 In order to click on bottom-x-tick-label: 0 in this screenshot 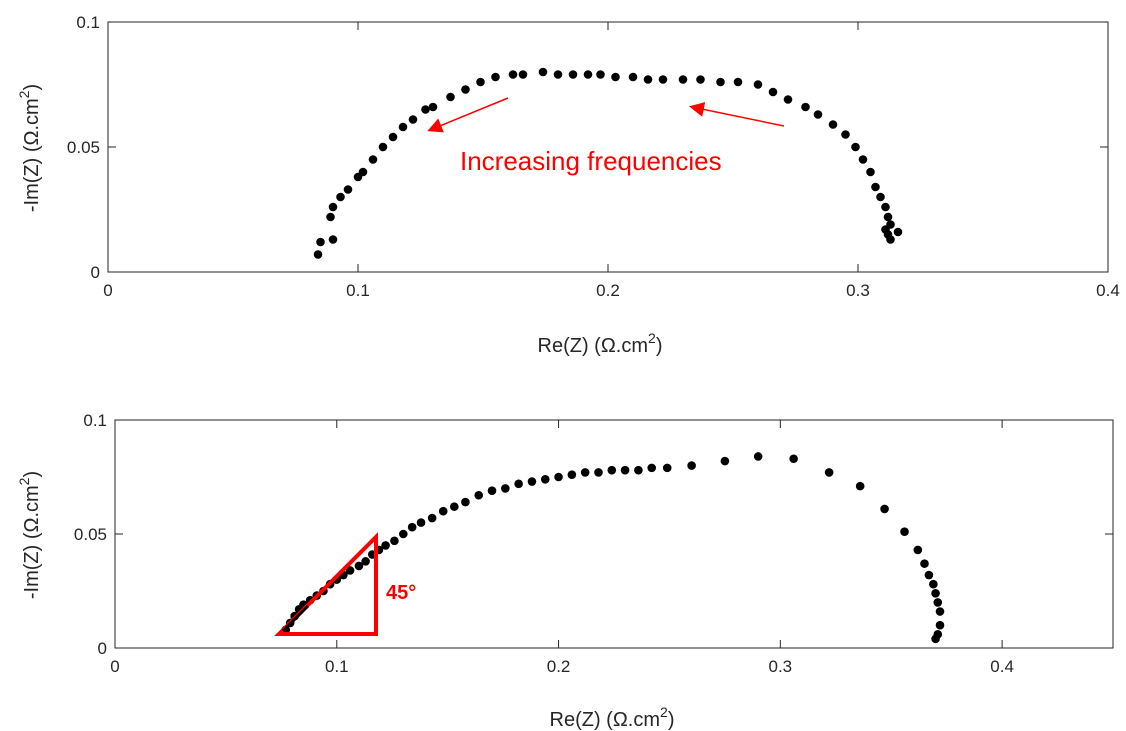, I will do `click(114, 666)`.